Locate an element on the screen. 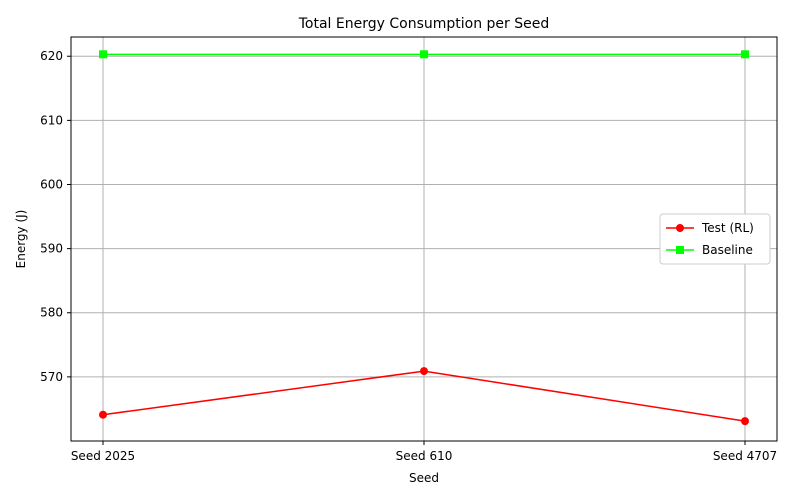  y-tick-label: 570 is located at coordinates (51, 377).